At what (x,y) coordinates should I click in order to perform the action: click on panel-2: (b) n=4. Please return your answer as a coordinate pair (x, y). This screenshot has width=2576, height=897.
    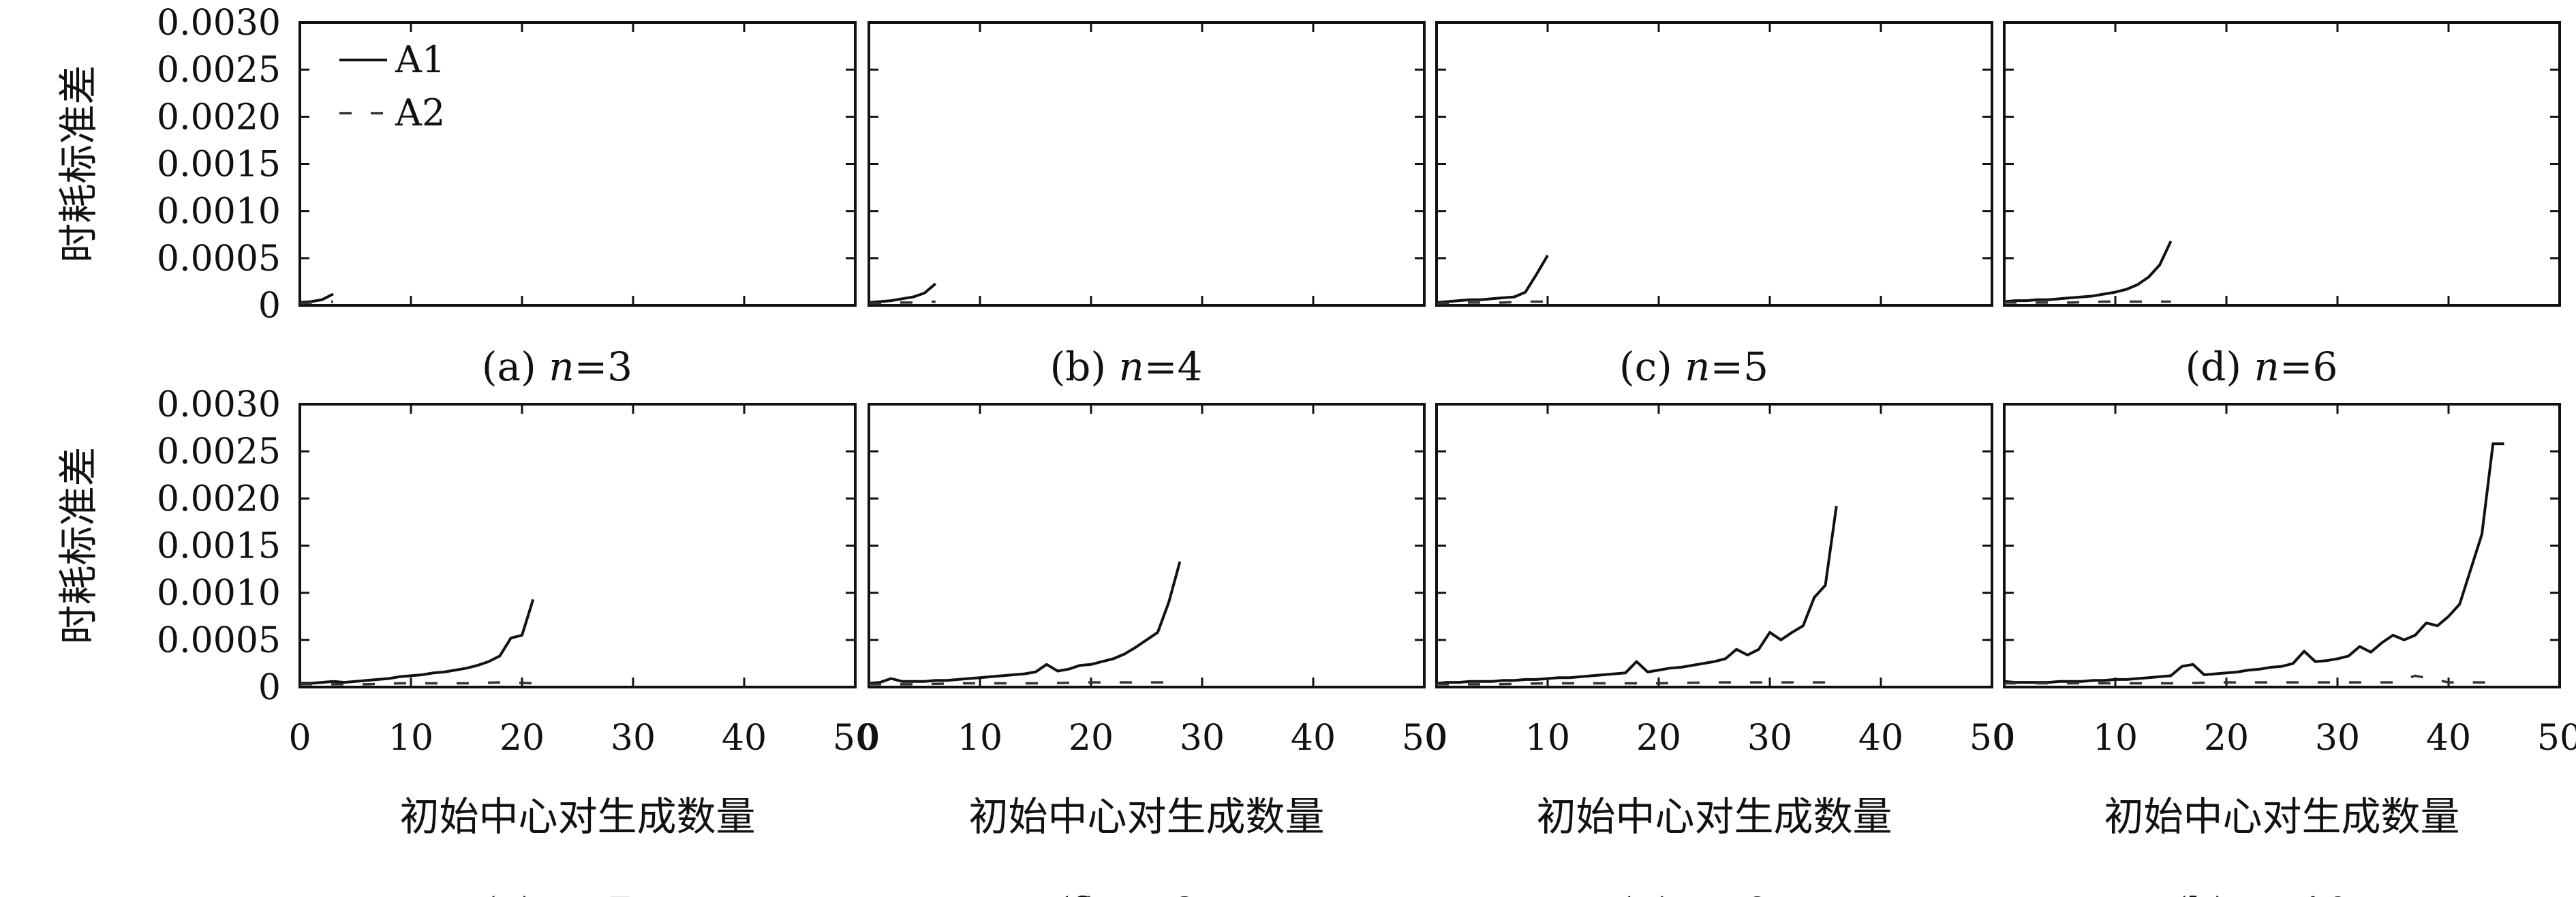
    Looking at the image, I should click on (1147, 206).